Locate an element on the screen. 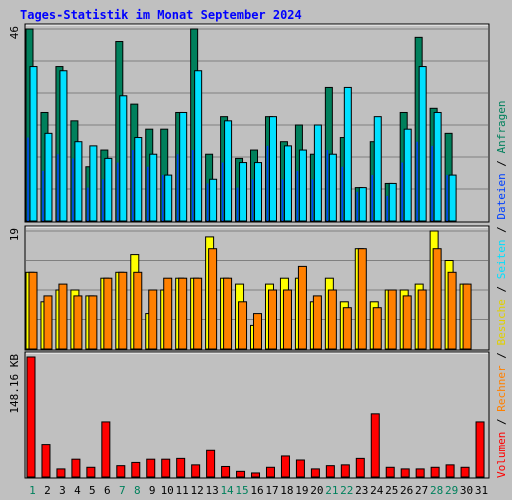 The height and width of the screenshot is (500, 512). hits-max-label: 46 is located at coordinates (14, 32).